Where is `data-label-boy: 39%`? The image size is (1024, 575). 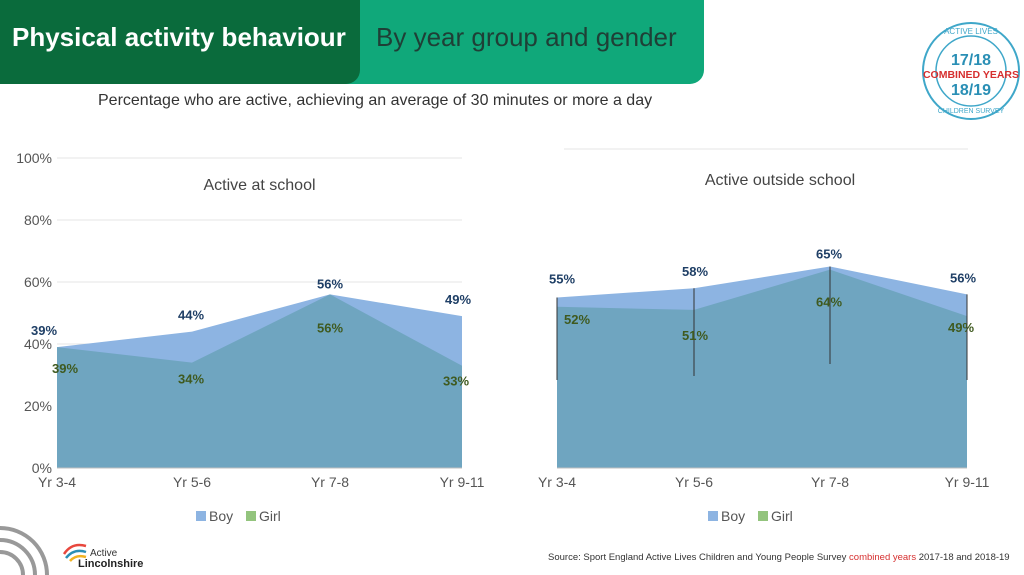 data-label-boy: 39% is located at coordinates (44, 330).